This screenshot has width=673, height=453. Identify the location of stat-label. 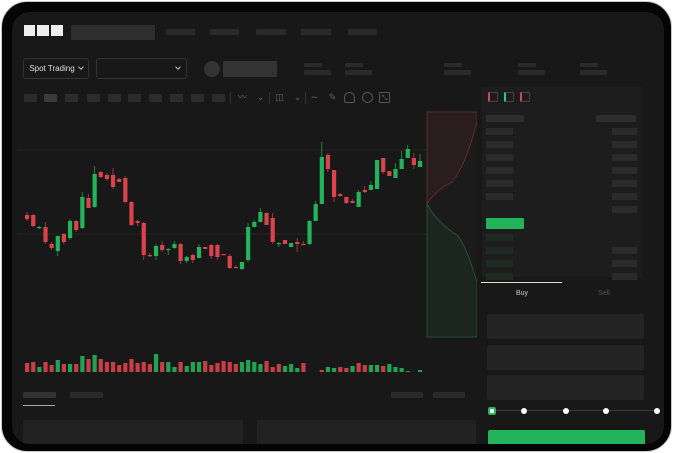
(354, 65).